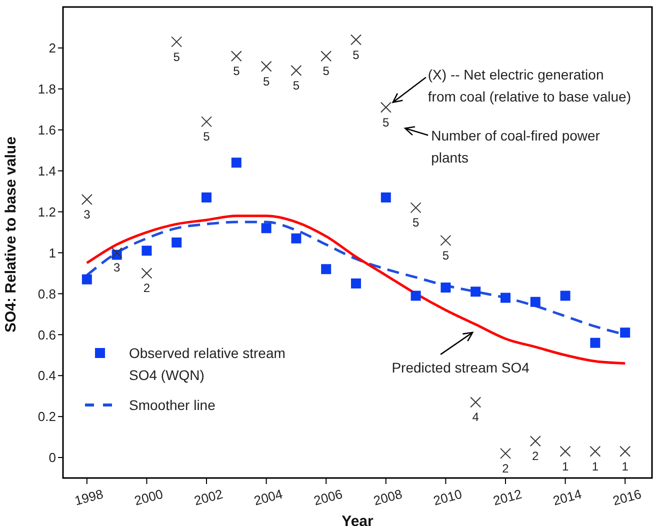  I want to click on y-tick-label: 1.2, so click(47, 212).